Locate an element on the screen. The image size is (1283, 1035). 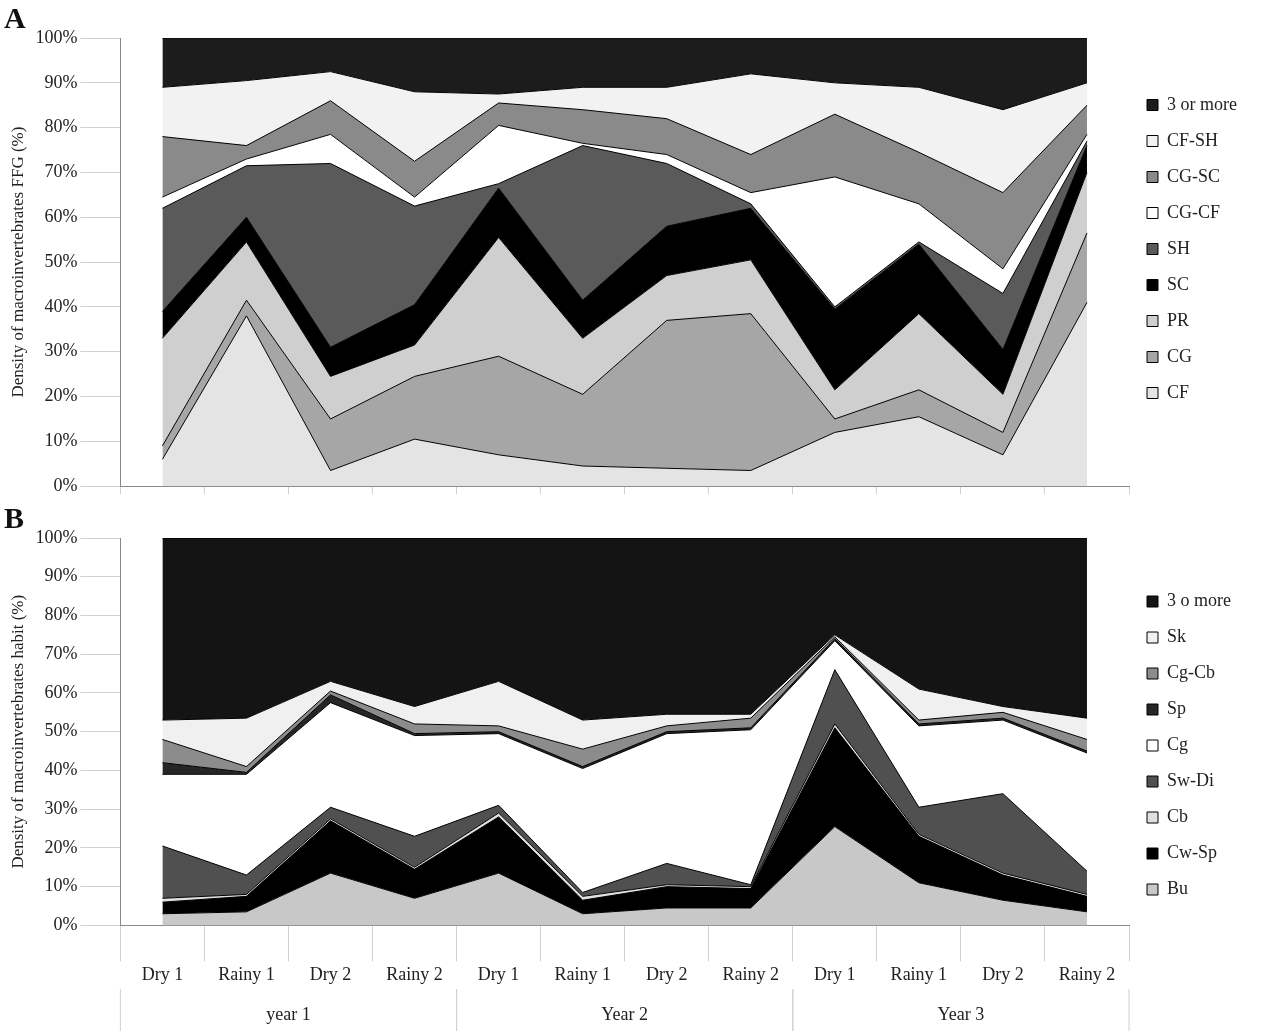
legend-label: 3 or more is located at coordinates (1202, 103).